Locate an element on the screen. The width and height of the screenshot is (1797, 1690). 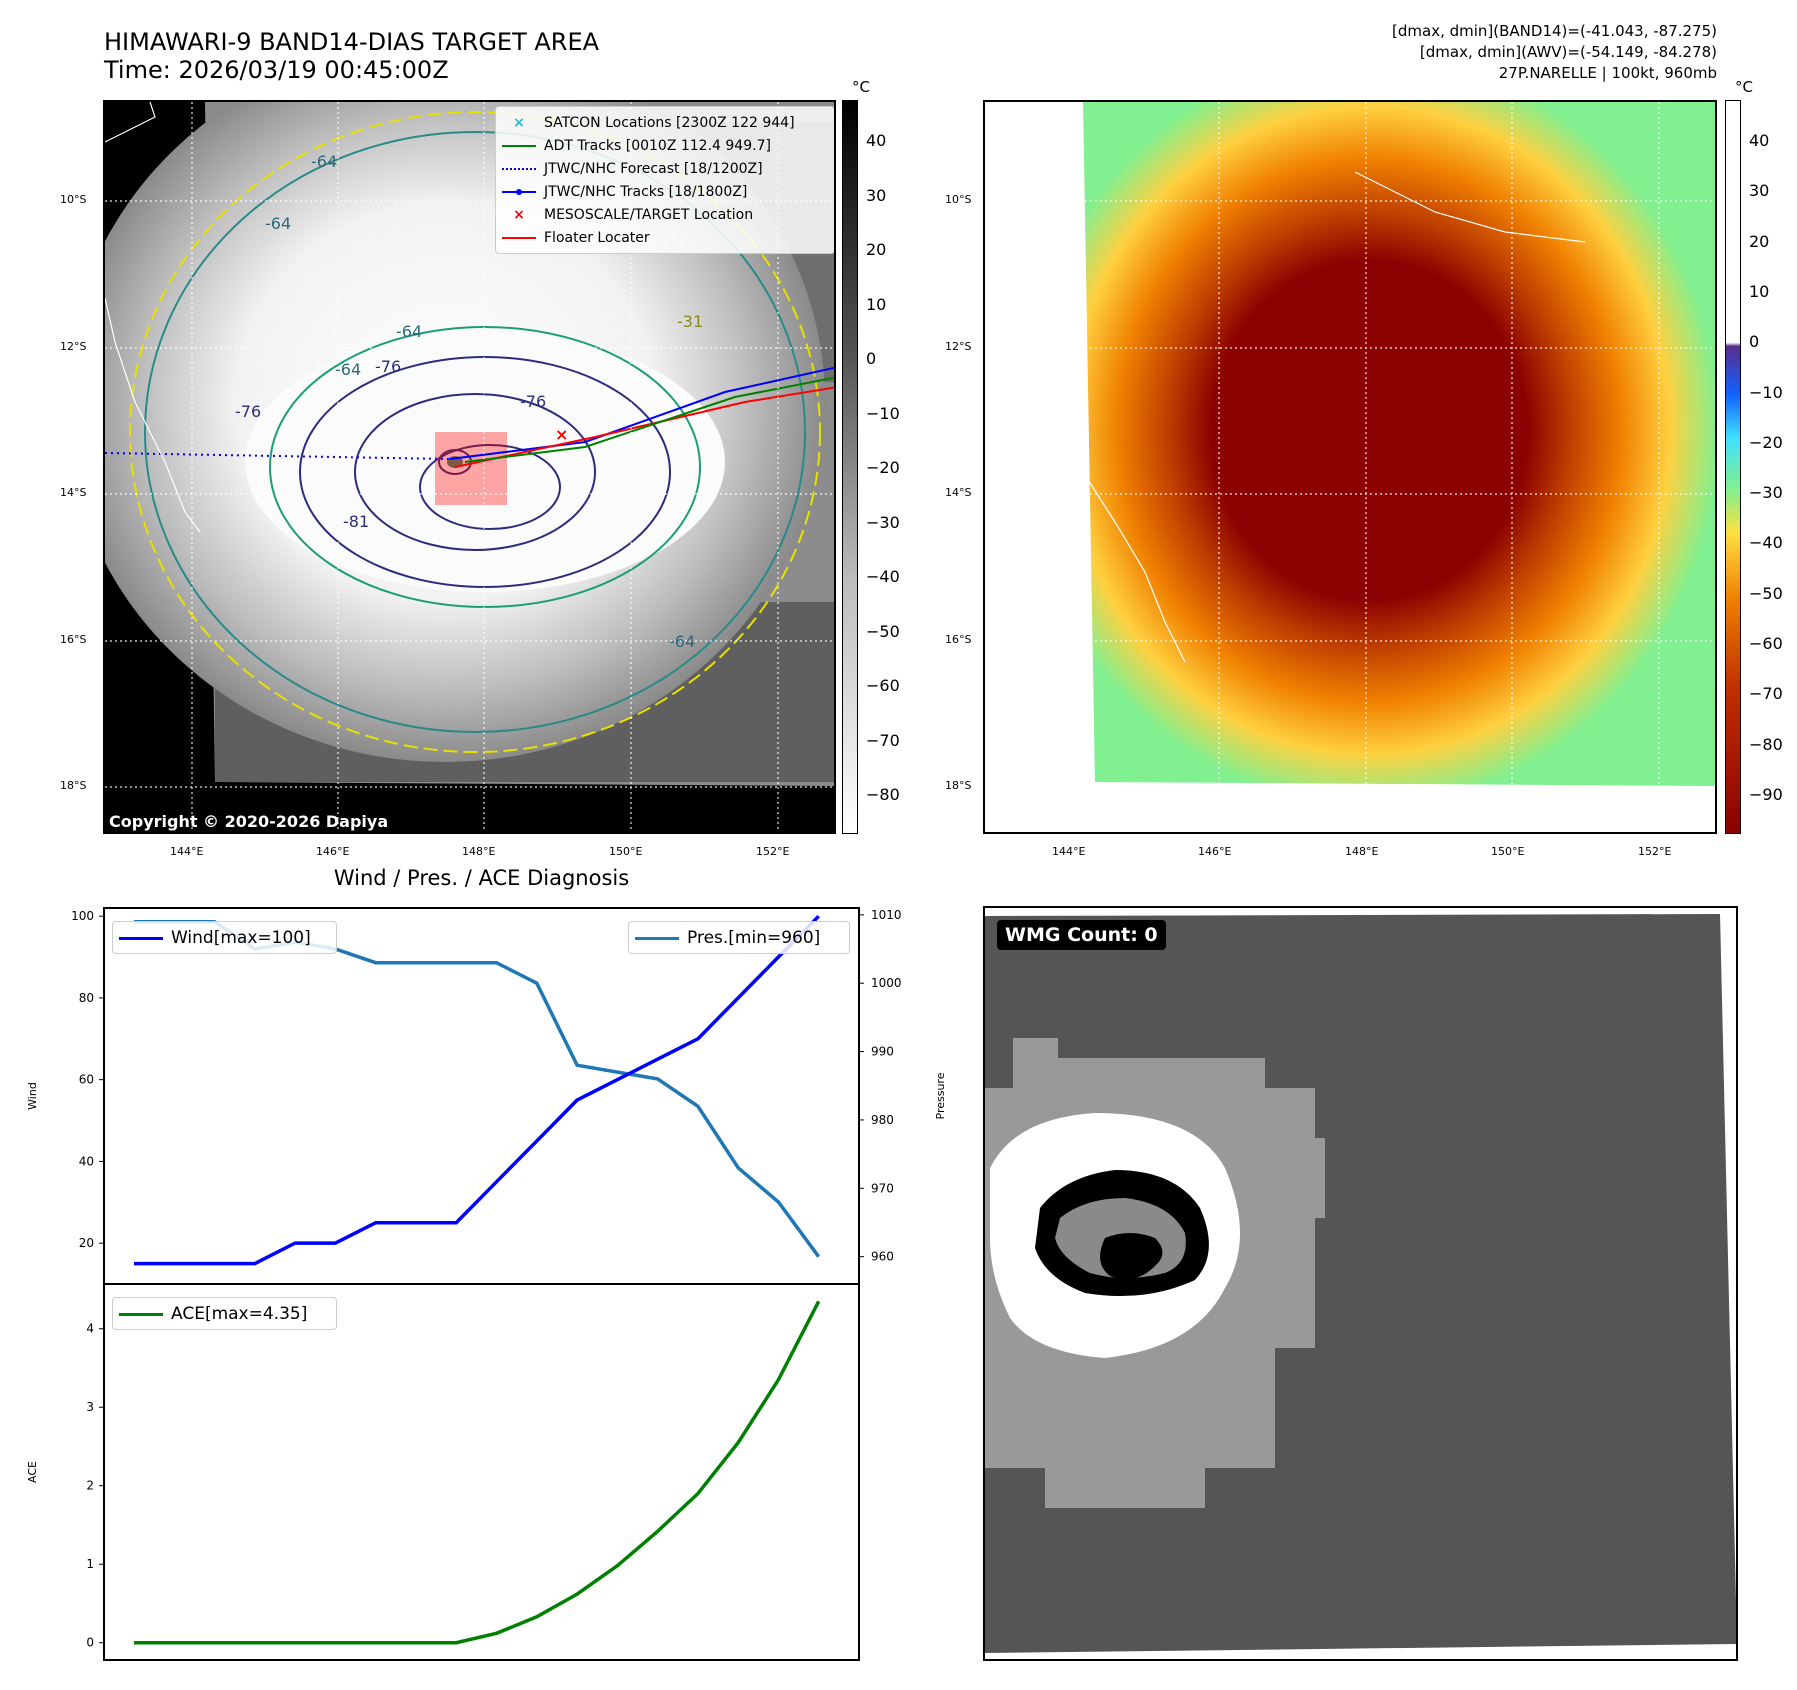
y-right-axis-label: Pressure is located at coordinates (940, 1095).